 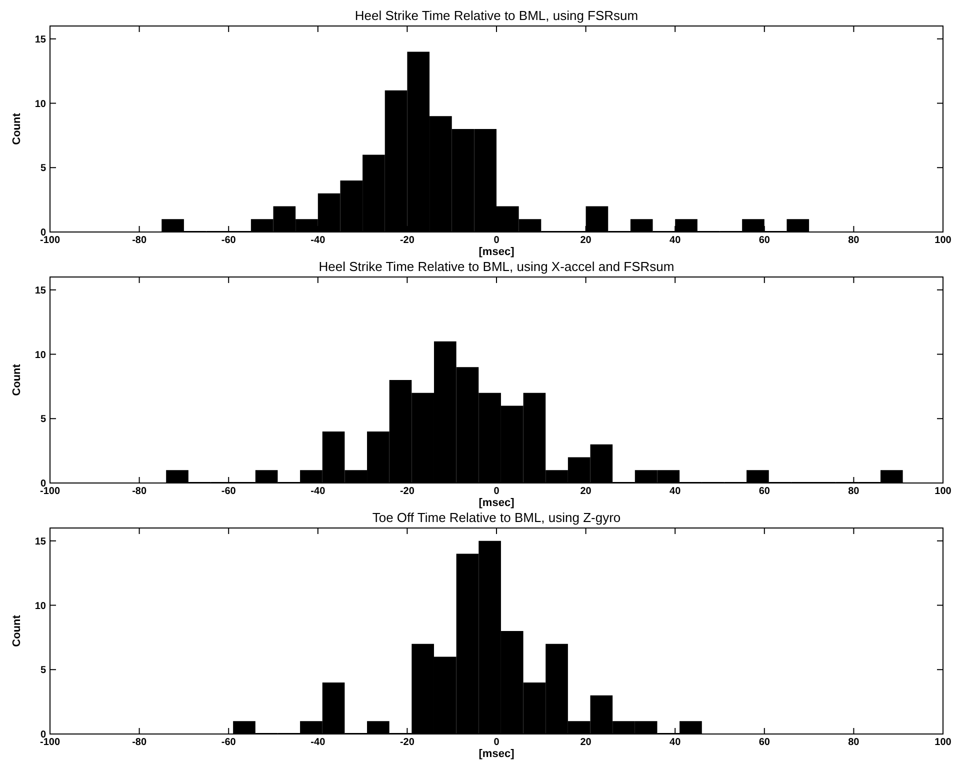 I want to click on chart-title: Heel Strike Time Relative to BML, using FSRsum, so click(x=496, y=15).